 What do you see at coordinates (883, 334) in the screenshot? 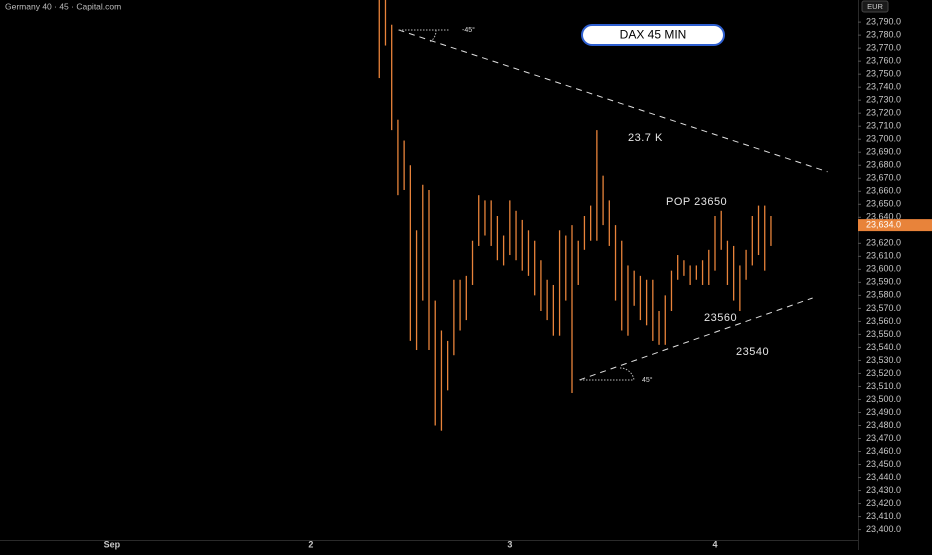
I see `y-tick-label: 23,550.0` at bounding box center [883, 334].